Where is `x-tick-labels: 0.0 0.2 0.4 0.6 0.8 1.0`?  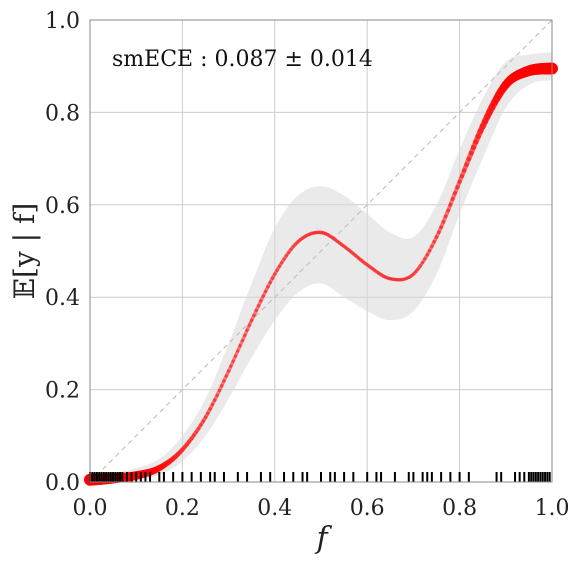
x-tick-labels: 0.0 0.2 0.4 0.6 0.8 1.0 is located at coordinates (321, 508).